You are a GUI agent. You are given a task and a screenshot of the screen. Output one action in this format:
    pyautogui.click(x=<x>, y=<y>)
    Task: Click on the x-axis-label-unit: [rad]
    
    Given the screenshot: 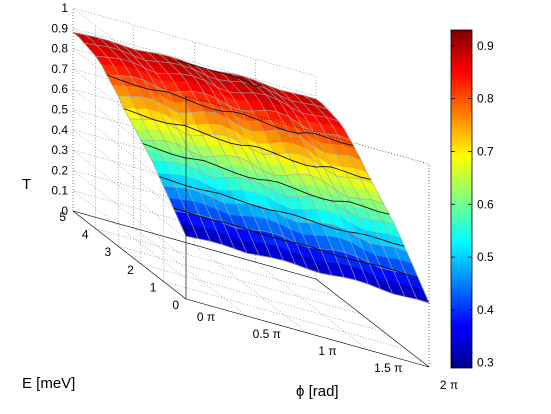 What is the action you would take?
    pyautogui.click(x=321, y=391)
    